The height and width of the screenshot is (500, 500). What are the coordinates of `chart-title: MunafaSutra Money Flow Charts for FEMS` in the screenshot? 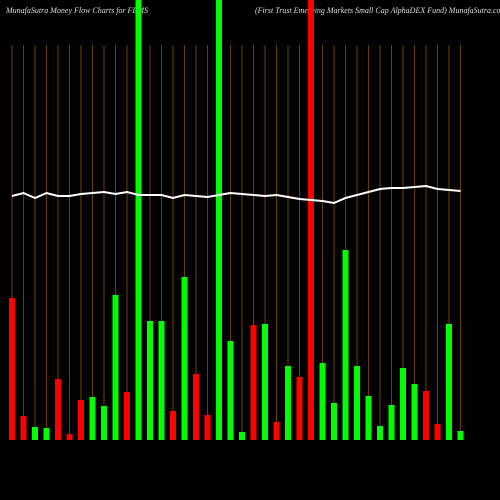 It's located at (76, 10).